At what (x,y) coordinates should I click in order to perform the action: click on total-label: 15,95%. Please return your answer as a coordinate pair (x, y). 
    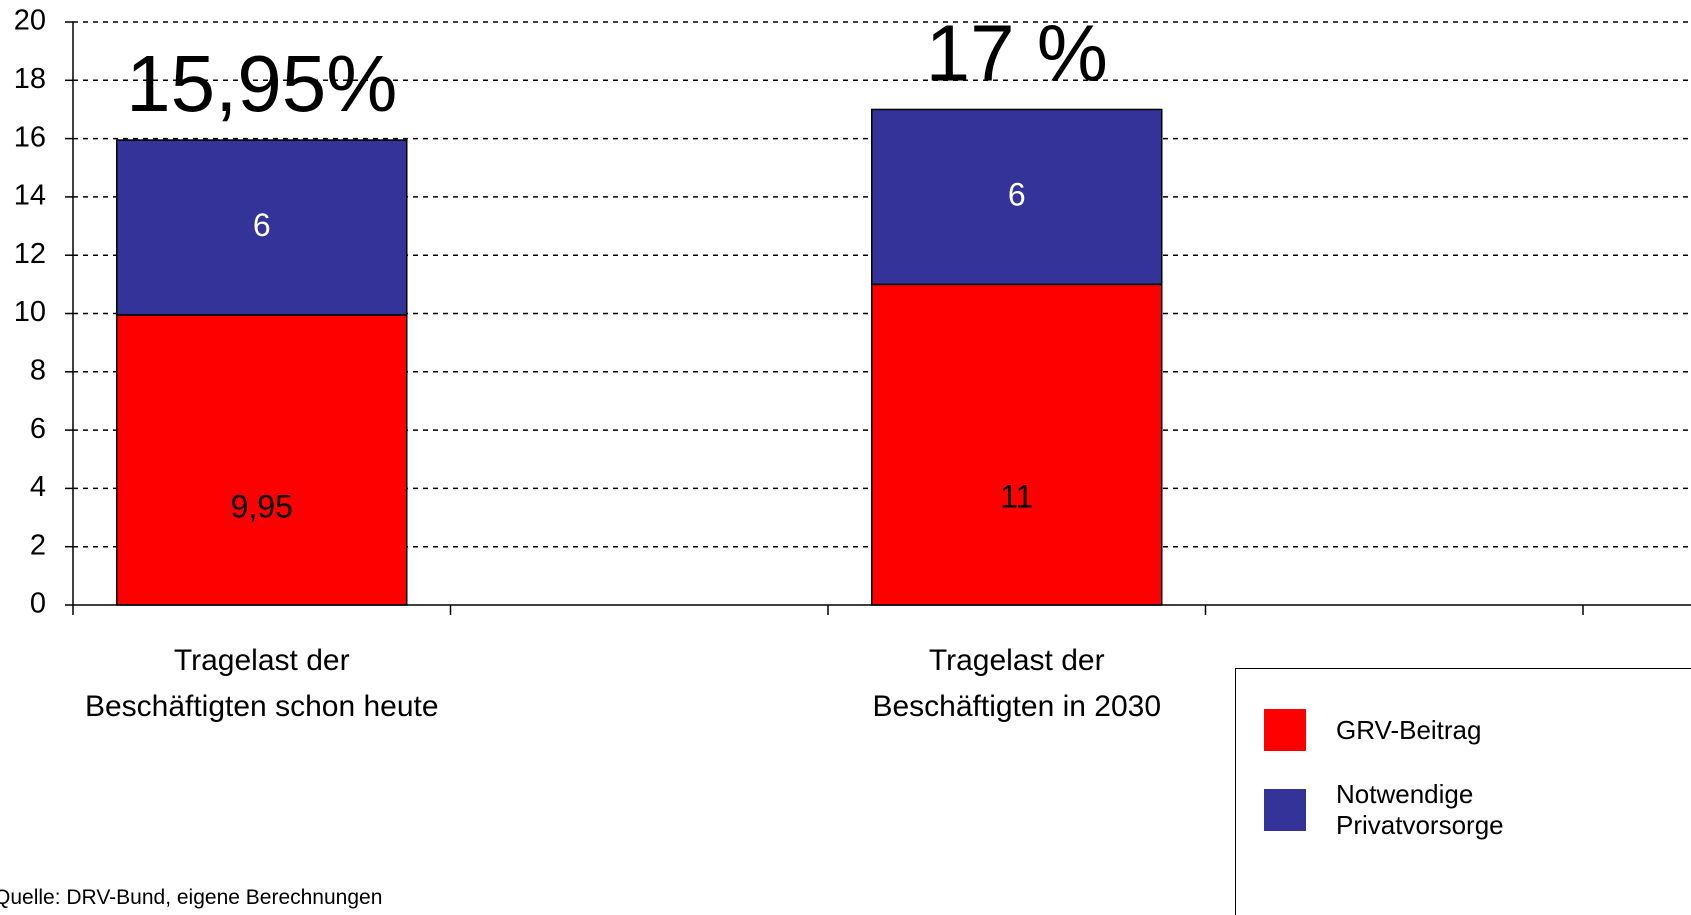
    Looking at the image, I should click on (261, 83).